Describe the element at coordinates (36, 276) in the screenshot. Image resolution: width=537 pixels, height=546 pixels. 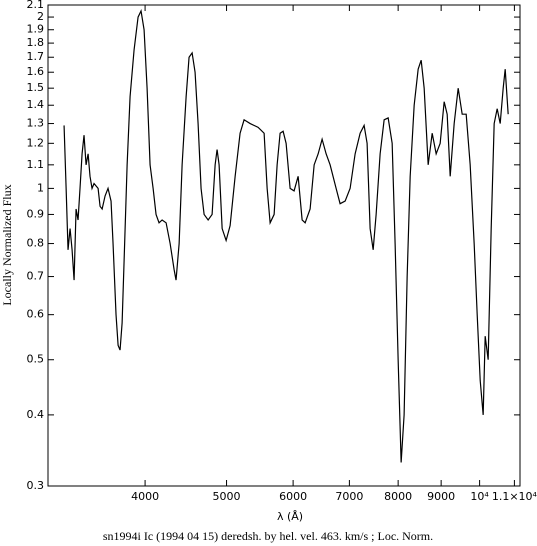
I see `y-tick-label: 0.7` at that location.